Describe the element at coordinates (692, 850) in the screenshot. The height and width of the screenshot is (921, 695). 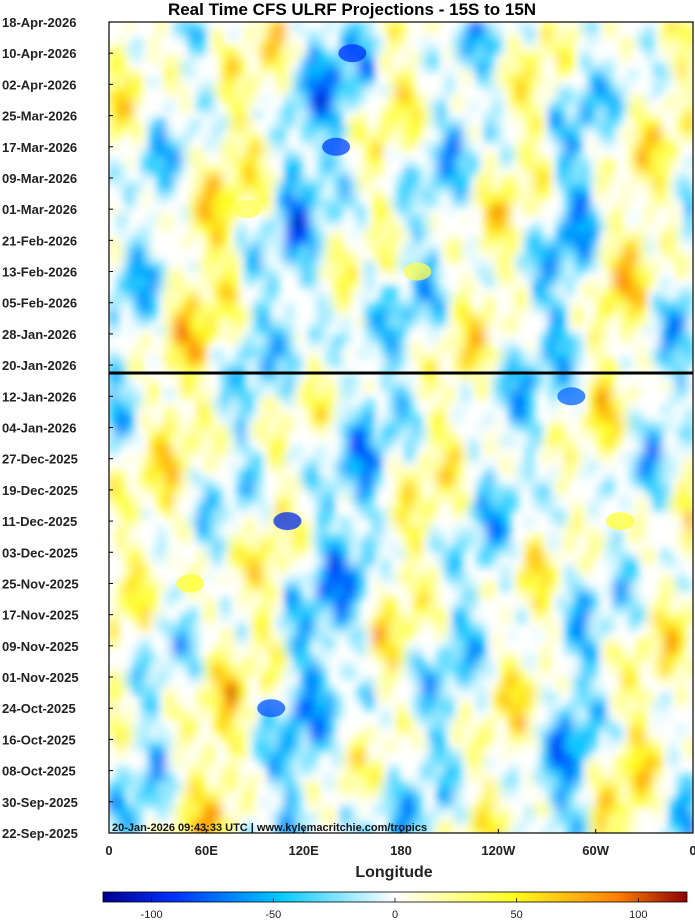
I see `x-tick-label: 0` at that location.